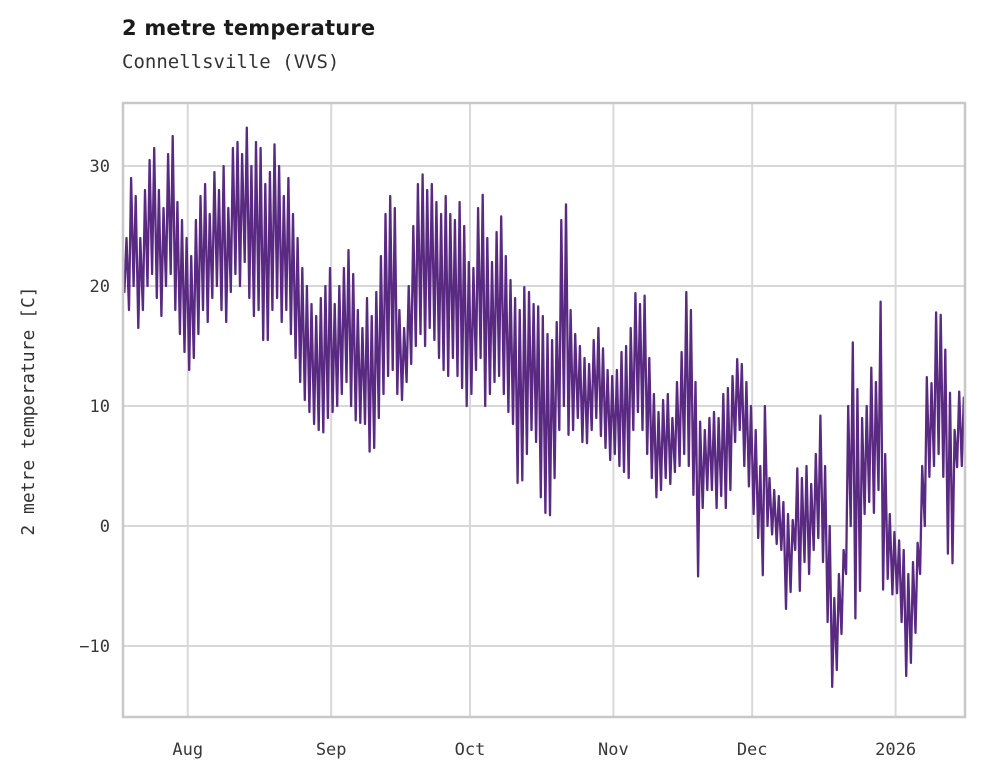 This screenshot has width=981, height=782. What do you see at coordinates (752, 750) in the screenshot?
I see `x-tick-label: Dec` at bounding box center [752, 750].